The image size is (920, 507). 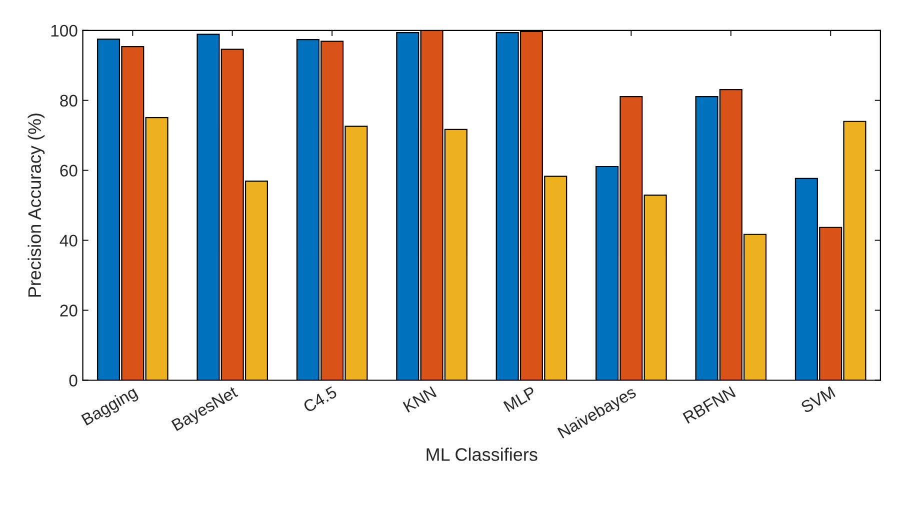 What do you see at coordinates (36, 205) in the screenshot?
I see `y-axis-title: Precision Accuracy (%)` at bounding box center [36, 205].